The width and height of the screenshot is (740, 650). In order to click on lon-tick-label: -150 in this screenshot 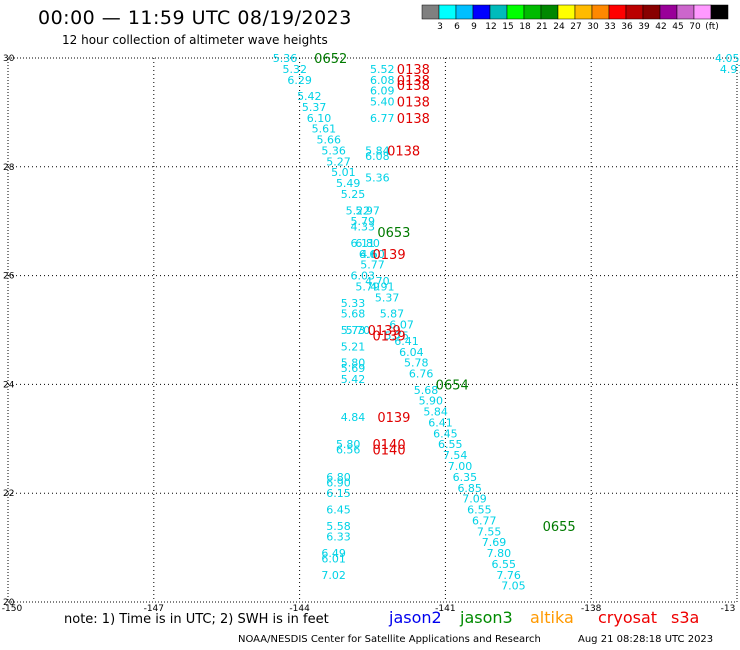, I will do `click(12, 609)`.